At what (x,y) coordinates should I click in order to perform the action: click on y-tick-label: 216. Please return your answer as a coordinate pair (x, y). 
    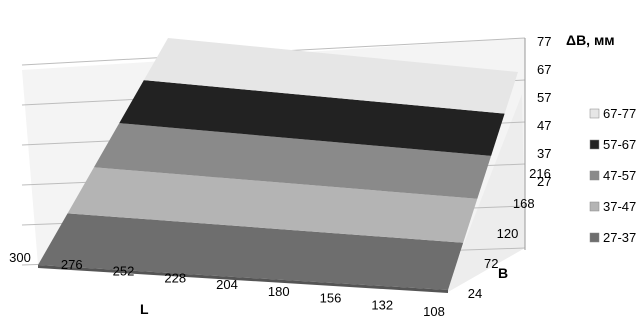
    Looking at the image, I should click on (540, 173).